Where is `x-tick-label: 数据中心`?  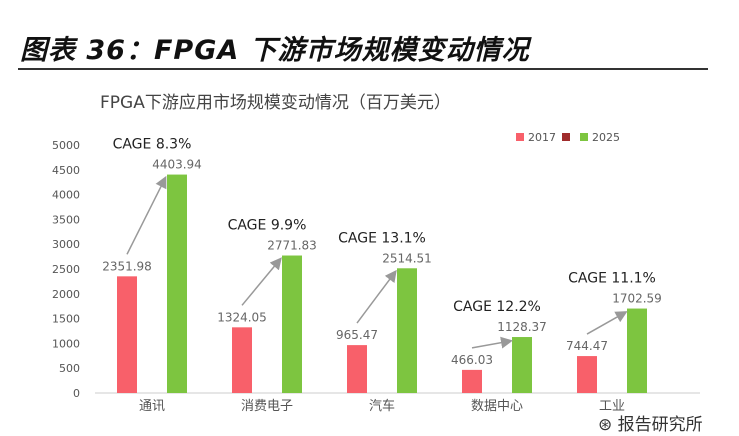 x-tick-label: 数据中心 is located at coordinates (497, 406).